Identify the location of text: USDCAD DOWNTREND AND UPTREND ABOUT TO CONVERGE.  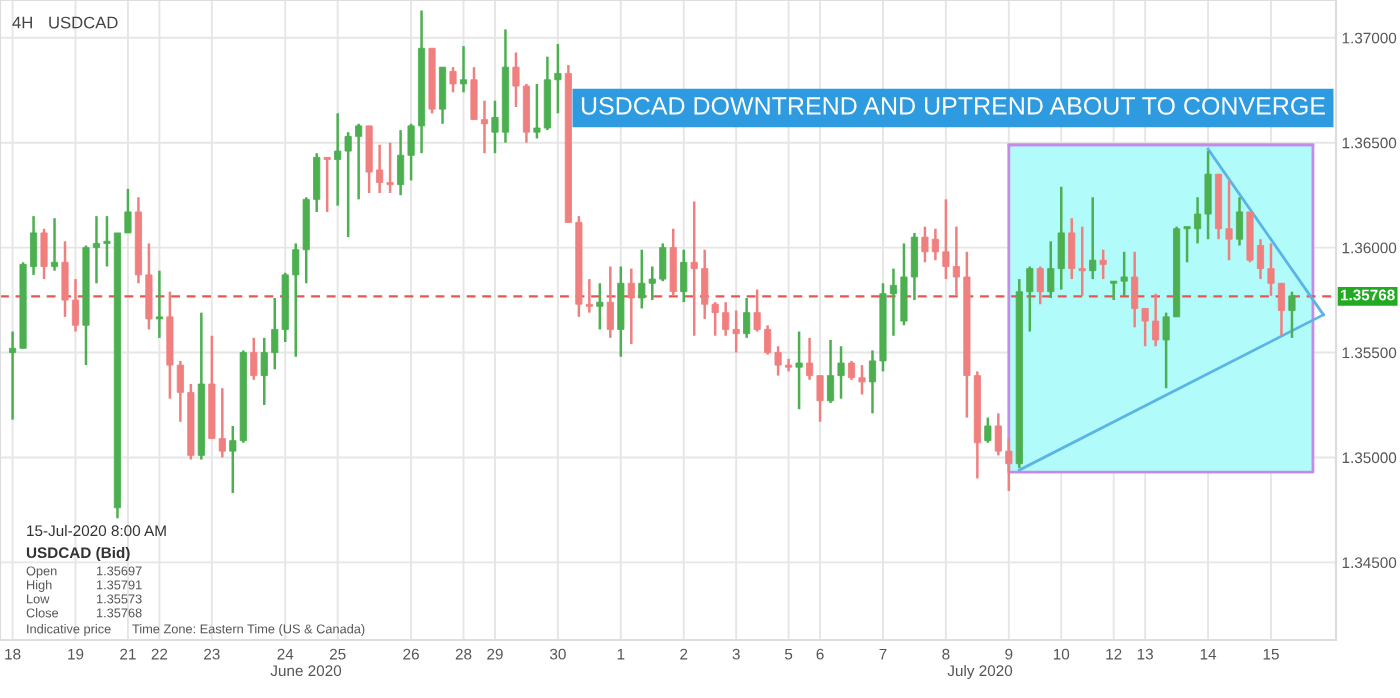
(953, 106).